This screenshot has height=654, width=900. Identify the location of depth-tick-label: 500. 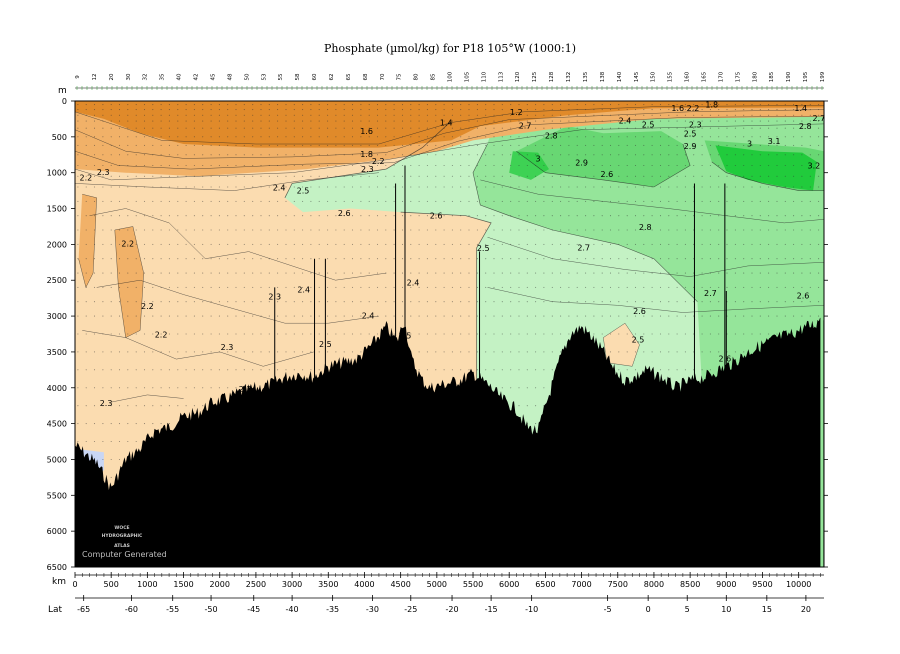
(59, 137).